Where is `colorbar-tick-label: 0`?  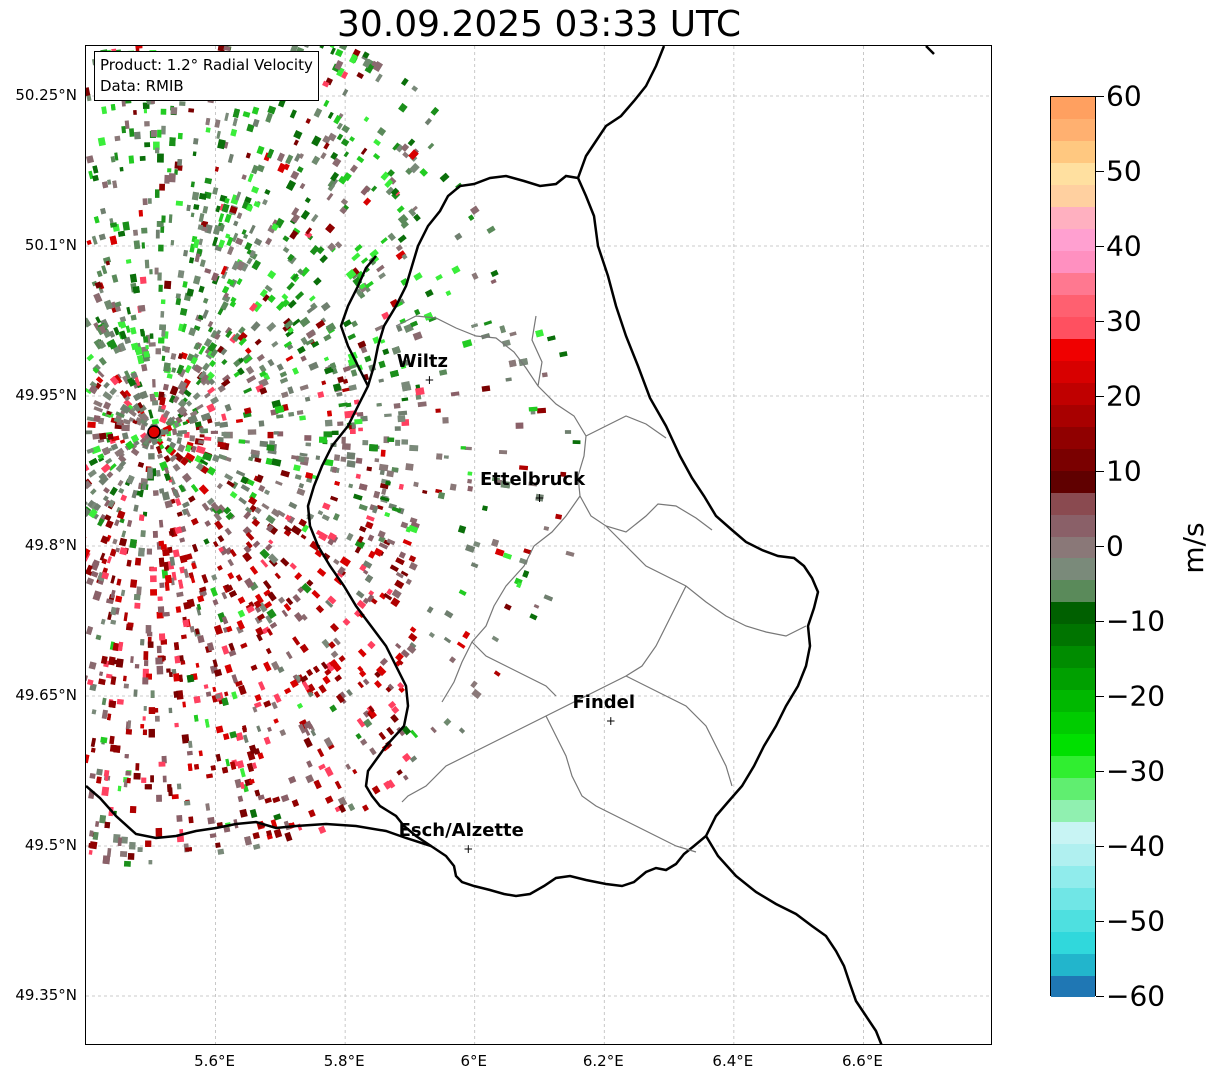
colorbar-tick-label: 0 is located at coordinates (1115, 546).